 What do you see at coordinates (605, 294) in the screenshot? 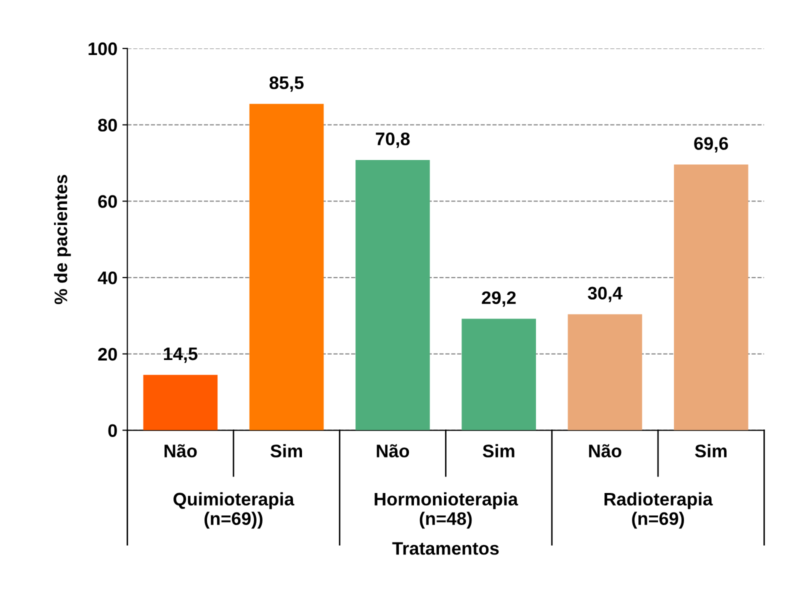
I see `data-label: 30,4` at bounding box center [605, 294].